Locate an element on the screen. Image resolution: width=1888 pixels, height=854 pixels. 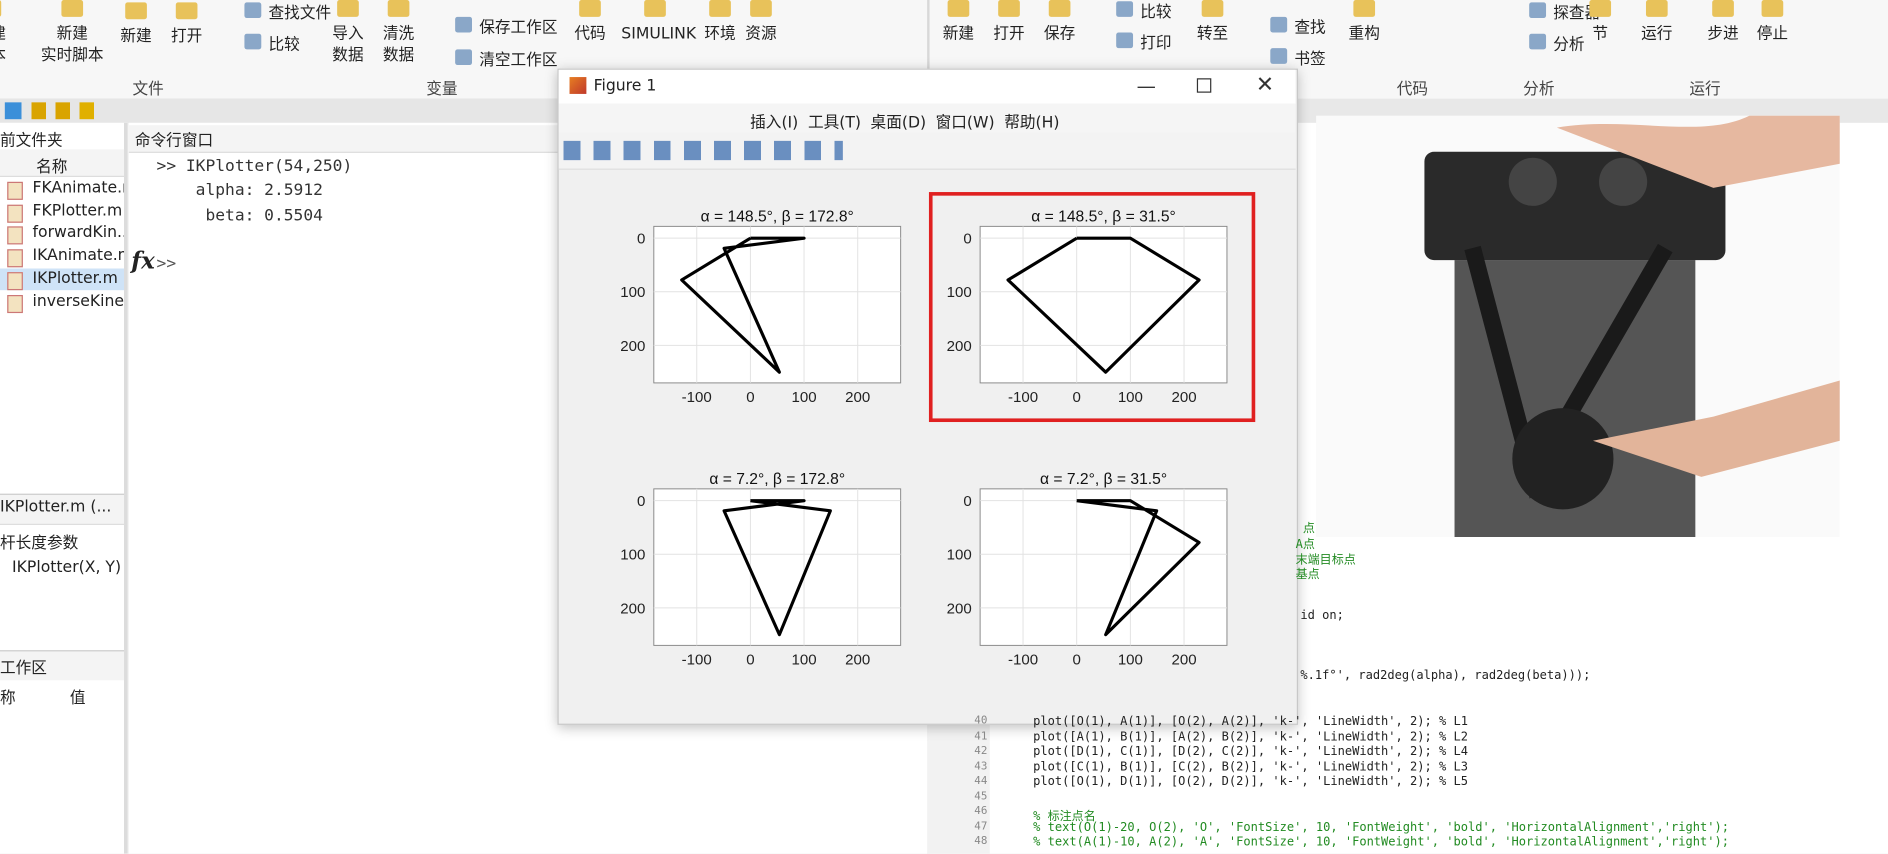
menu-item: 工具(T) is located at coordinates (834, 123).